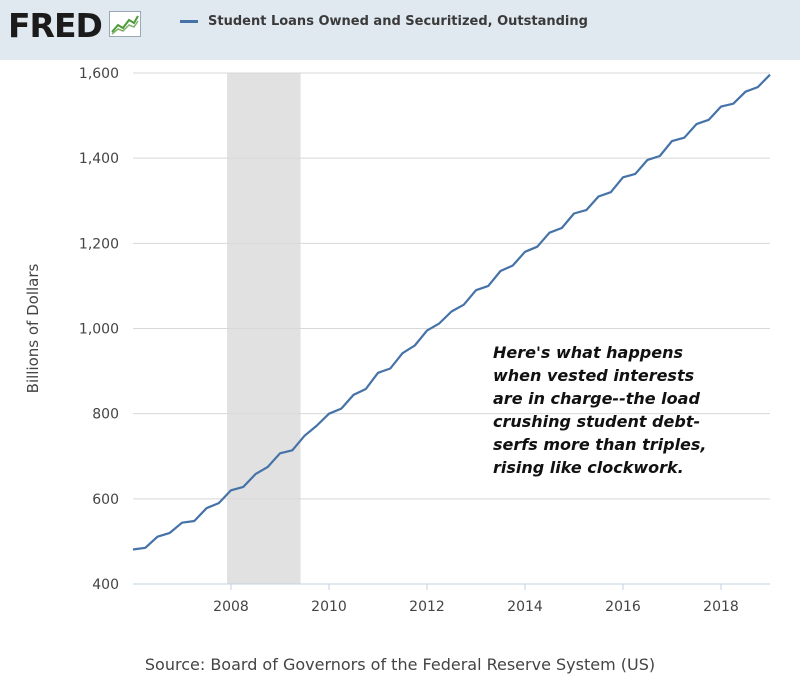  I want to click on x-tick-label: 2012, so click(427, 607).